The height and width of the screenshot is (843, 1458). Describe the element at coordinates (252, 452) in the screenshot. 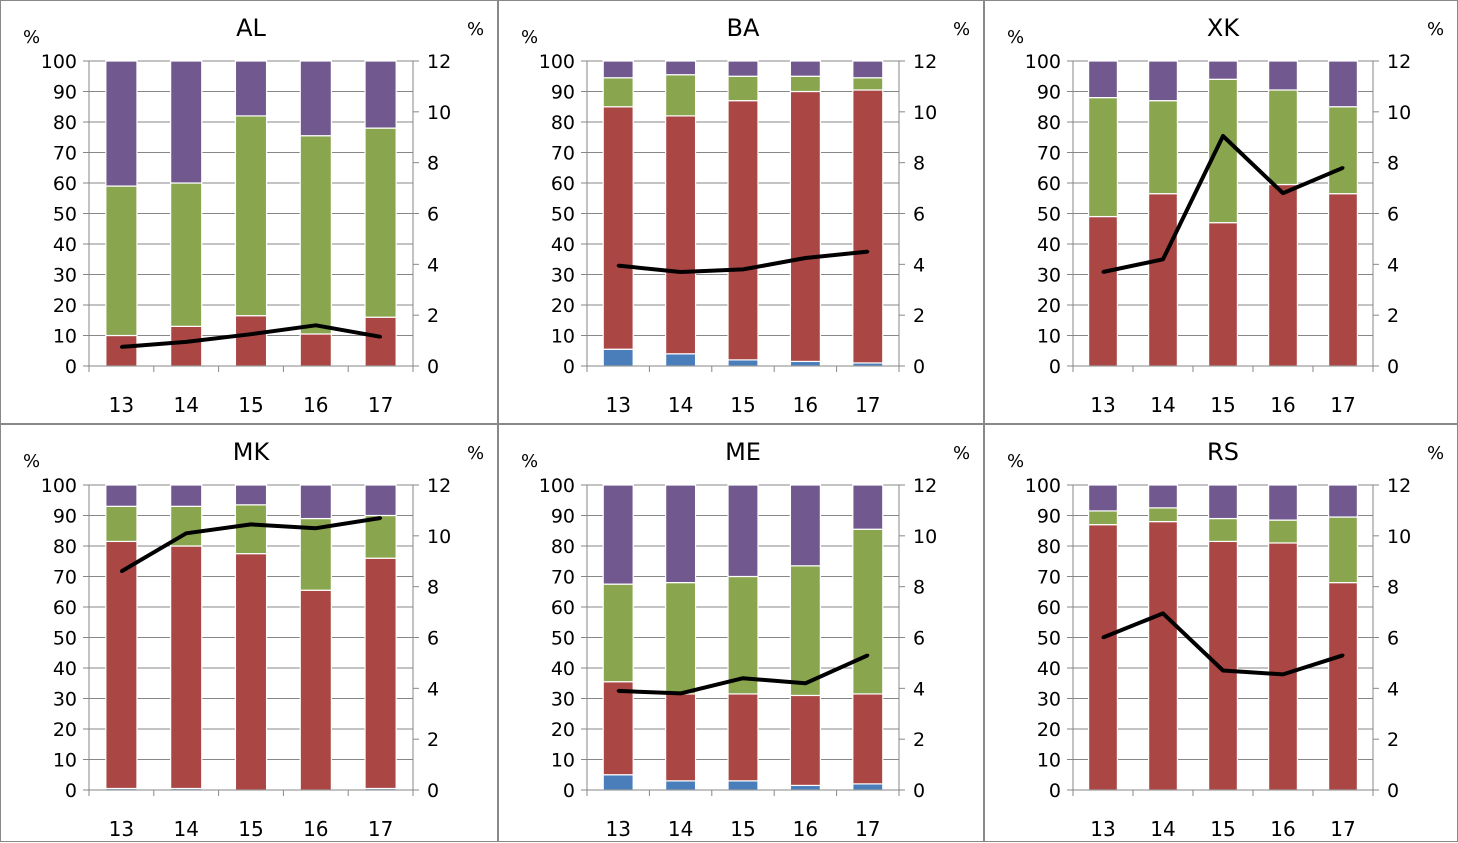

I see `chart-title: MK` at that location.